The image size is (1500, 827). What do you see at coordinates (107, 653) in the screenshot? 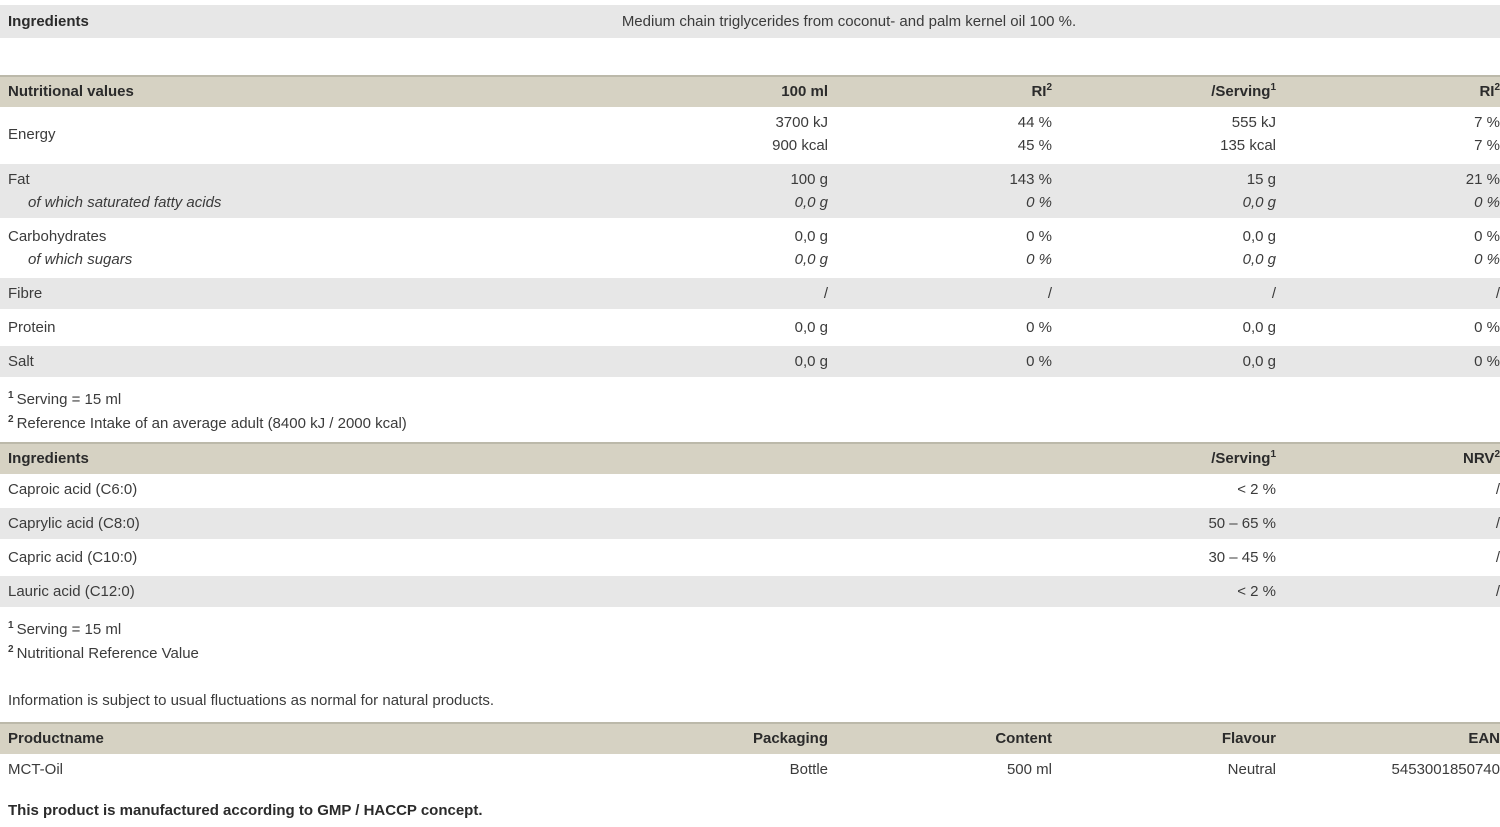
I see `footnote-text: Nutritional Reference Value` at bounding box center [107, 653].